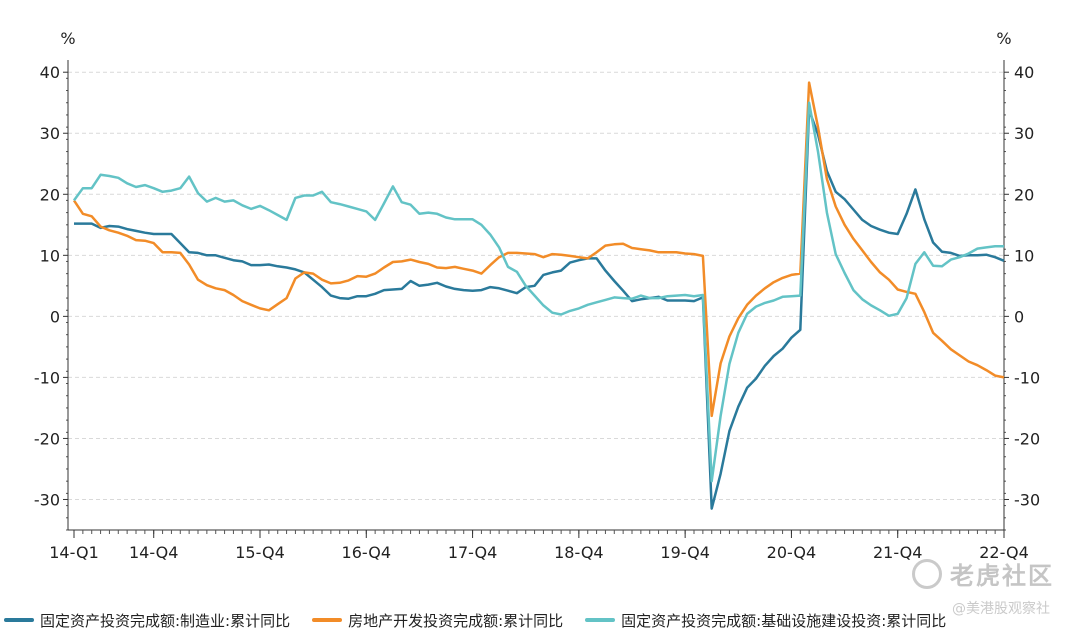  What do you see at coordinates (47, 438) in the screenshot?
I see `y-tick-label-left: -20` at bounding box center [47, 438].